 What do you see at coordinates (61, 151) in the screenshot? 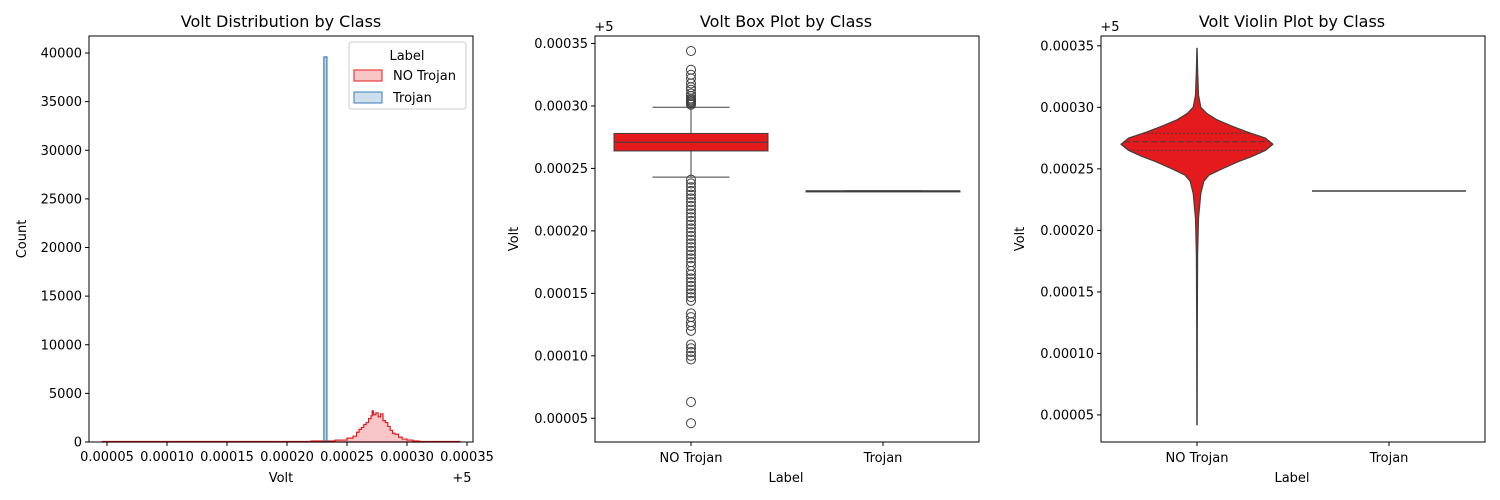
I see `y-tick-label: 30000` at bounding box center [61, 151].